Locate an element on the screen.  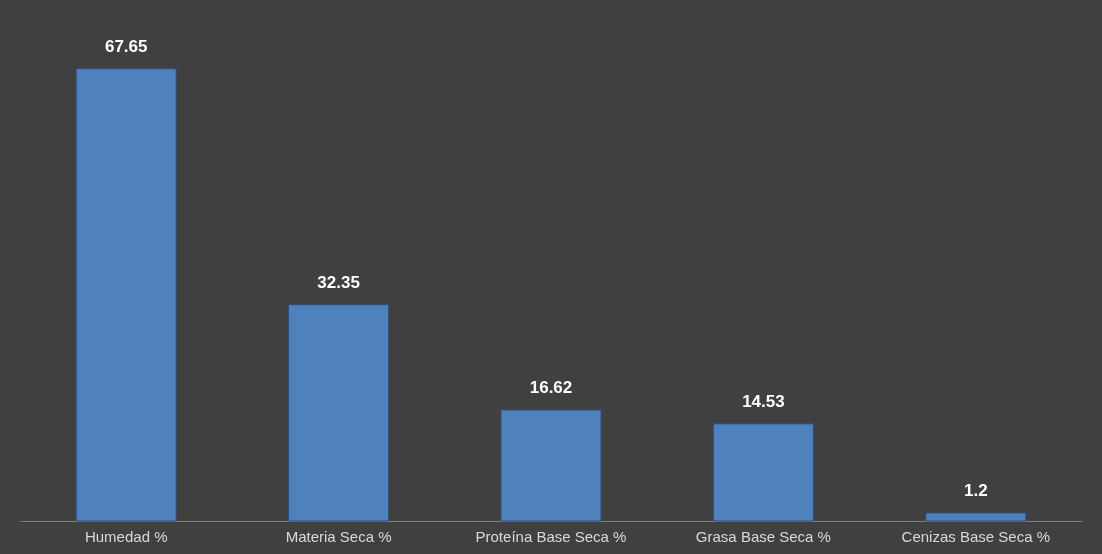
data-label: 67.65 is located at coordinates (126, 46).